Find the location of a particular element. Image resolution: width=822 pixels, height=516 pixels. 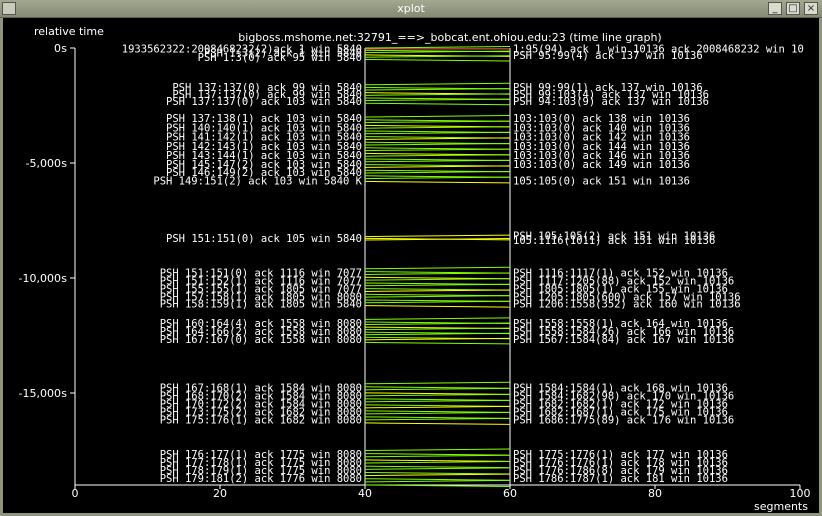

packet-label-right: PSH 1558:1558(1) ack 164 win 10136 is located at coordinates (620, 324).